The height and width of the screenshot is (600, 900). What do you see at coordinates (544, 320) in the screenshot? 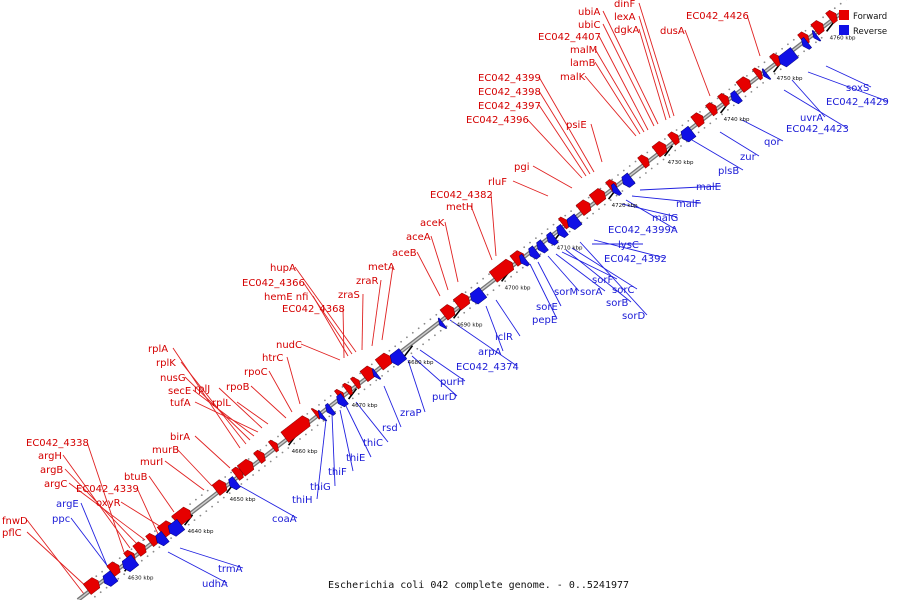
I see `gene-label-pepe: pepE` at bounding box center [544, 320].